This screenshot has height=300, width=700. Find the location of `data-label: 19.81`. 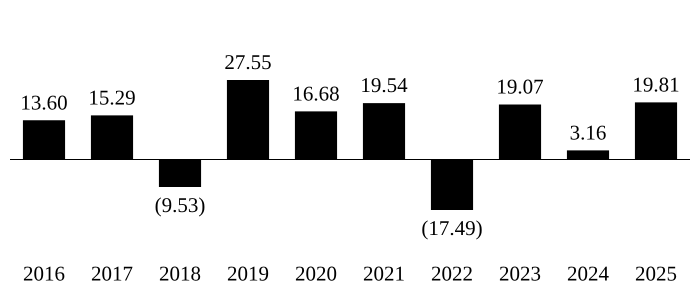

data-label: 19.81 is located at coordinates (656, 84).